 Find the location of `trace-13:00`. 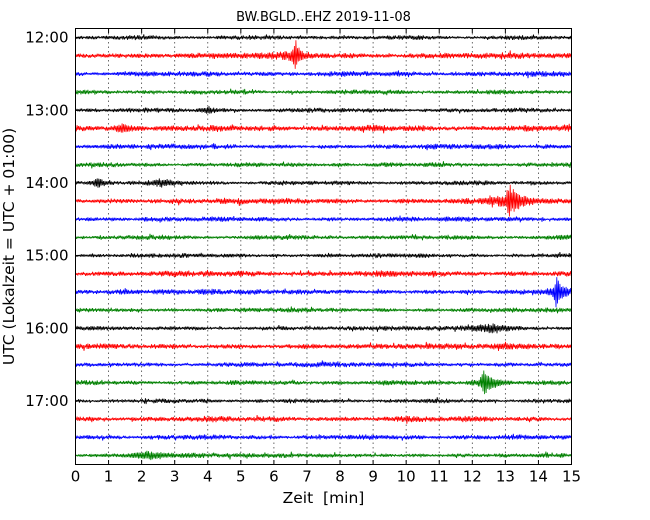

trace-13:00 is located at coordinates (323, 110).